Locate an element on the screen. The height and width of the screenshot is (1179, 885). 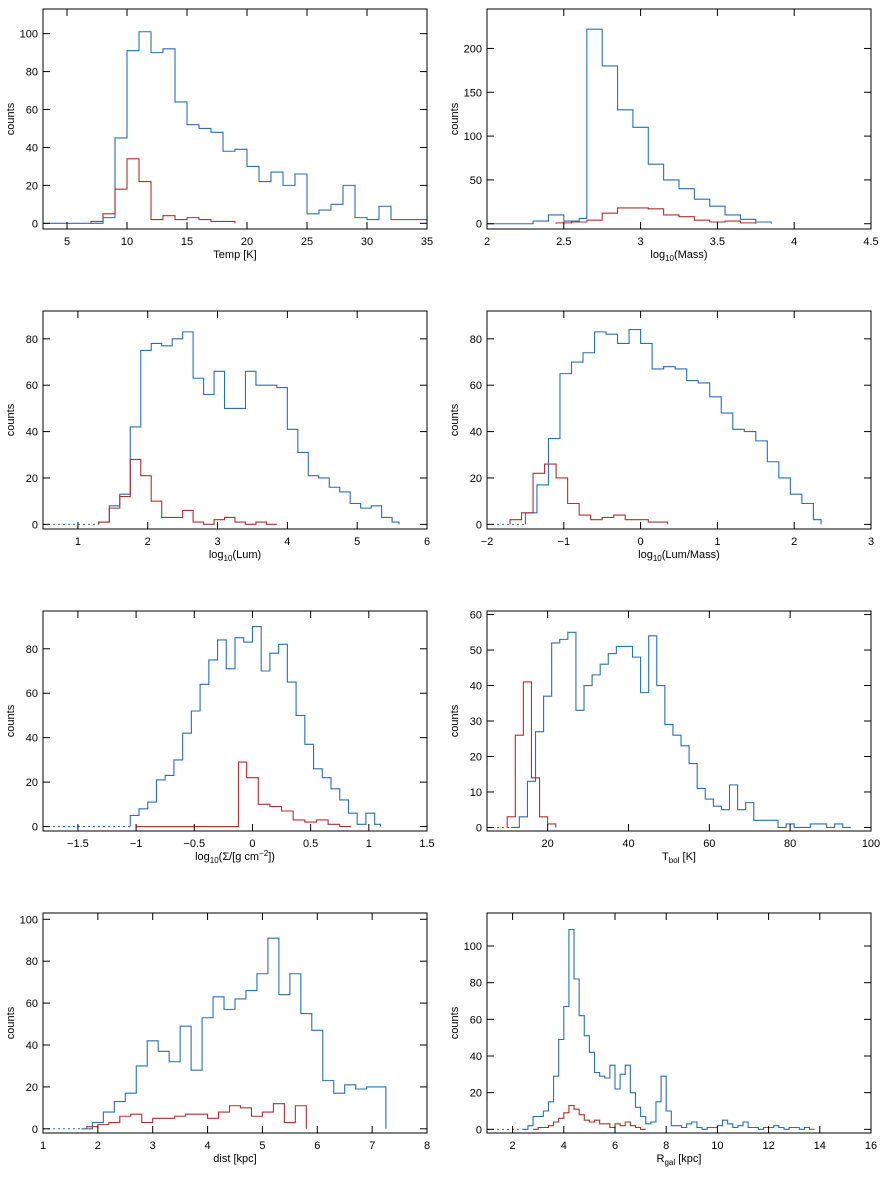
x-axis-label: log10(Lum) is located at coordinates (235, 556).